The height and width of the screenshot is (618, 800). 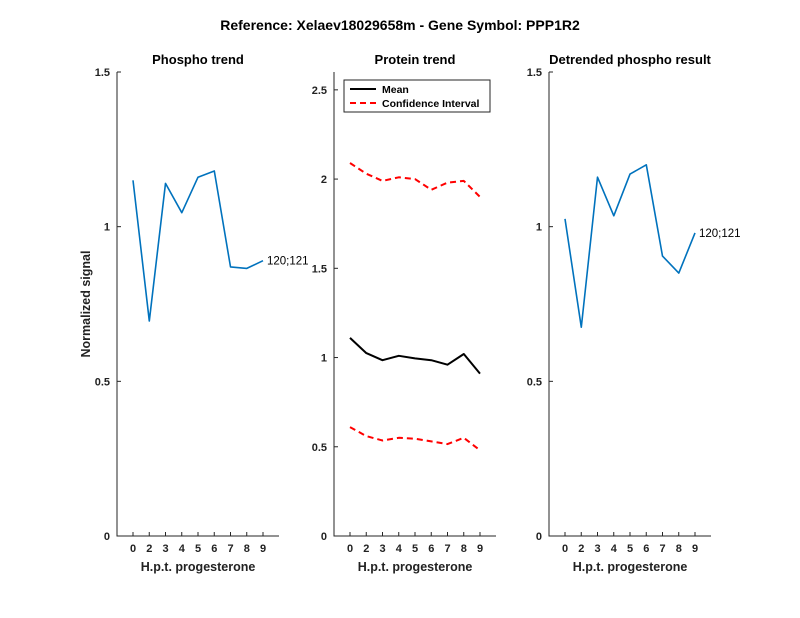 What do you see at coordinates (630, 59) in the screenshot?
I see `panel-title: Detrended phospho result` at bounding box center [630, 59].